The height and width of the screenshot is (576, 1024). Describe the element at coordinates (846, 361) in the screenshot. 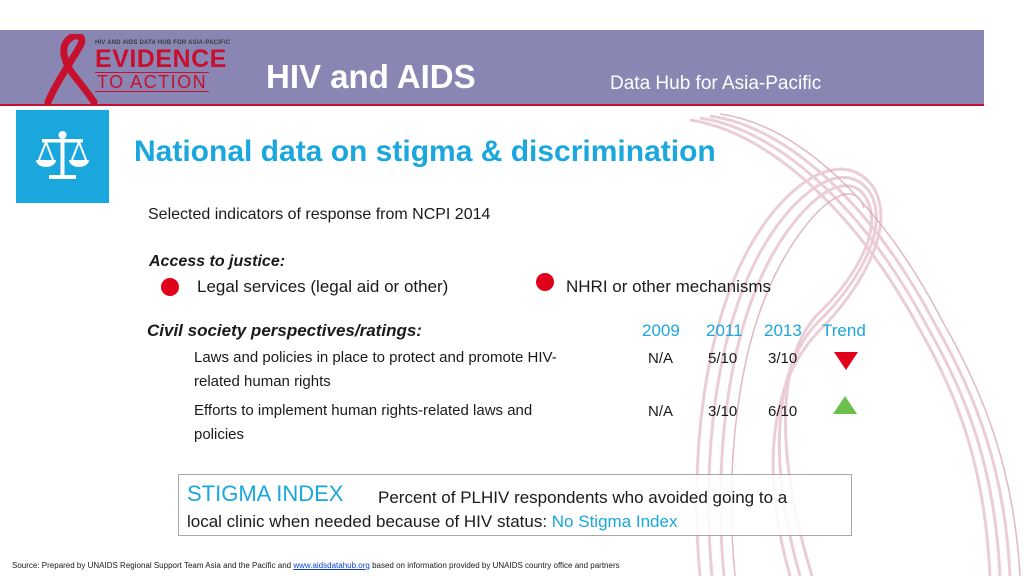

I see `trend-down-icon` at that location.